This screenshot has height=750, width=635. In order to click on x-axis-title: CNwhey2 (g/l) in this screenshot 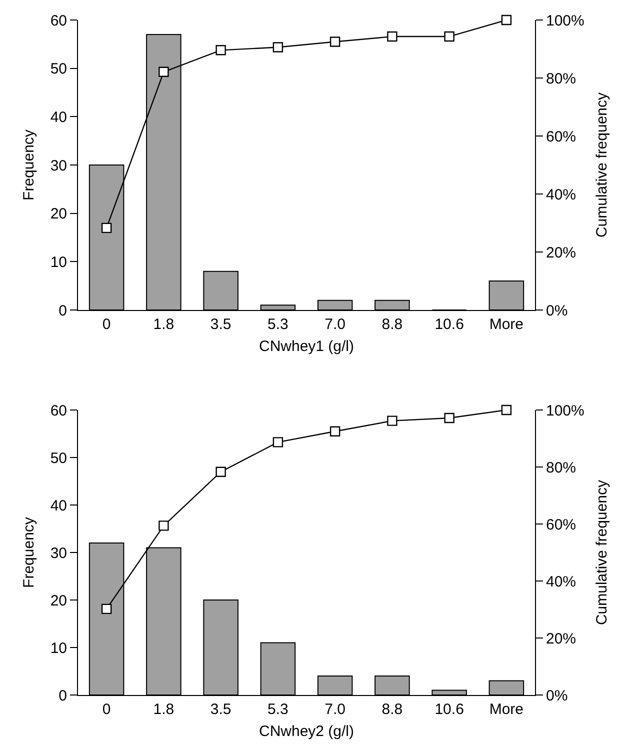, I will do `click(306, 731)`.